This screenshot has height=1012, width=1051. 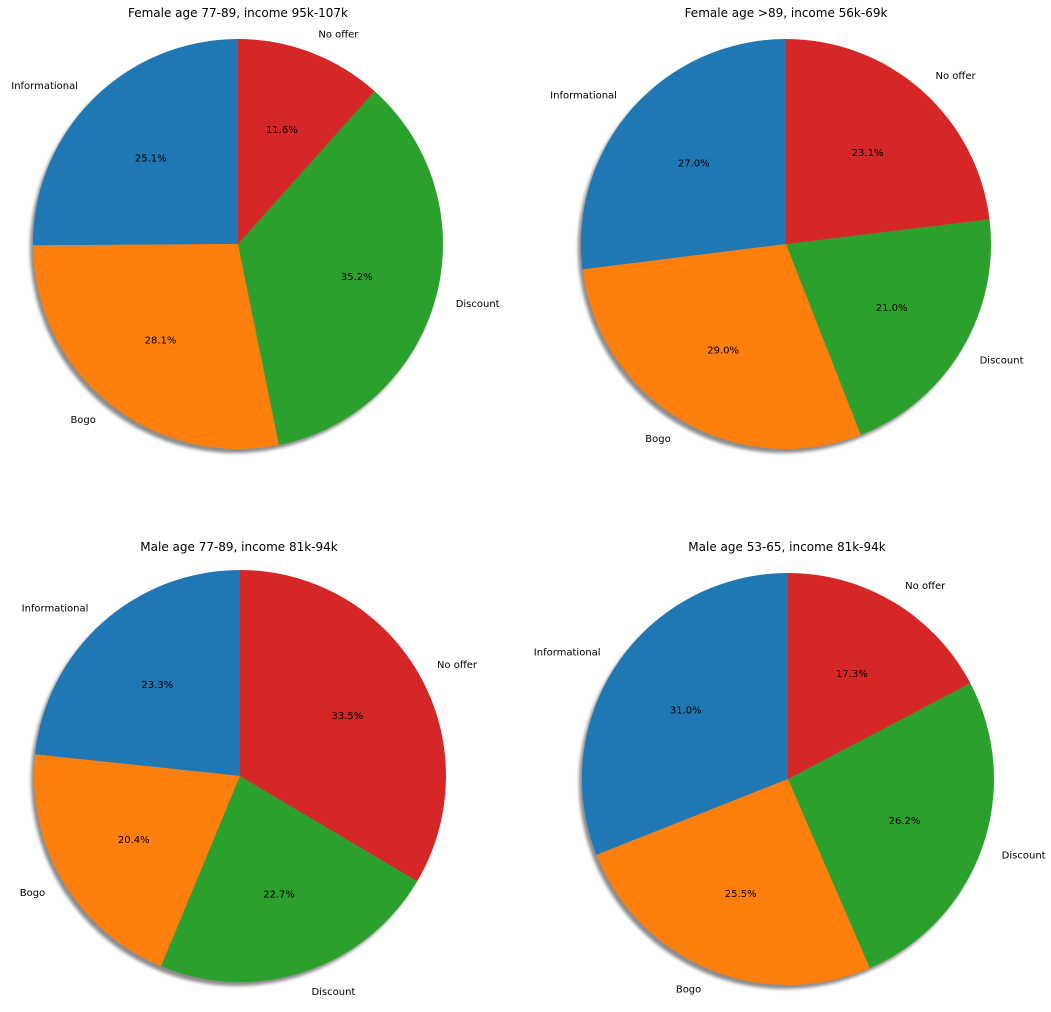 I want to click on pie-percent-label: 31.0%, so click(x=686, y=711).